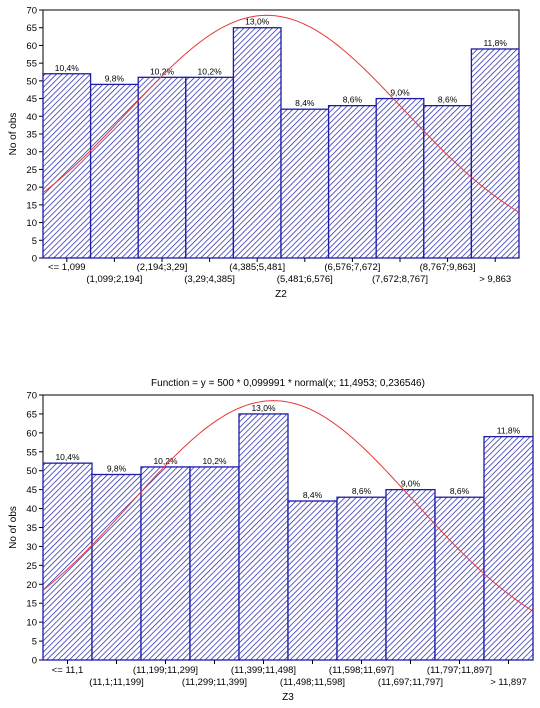 The image size is (540, 708). Describe the element at coordinates (162, 267) in the screenshot. I see `x-tick-label: (2,194;3,29]` at that location.